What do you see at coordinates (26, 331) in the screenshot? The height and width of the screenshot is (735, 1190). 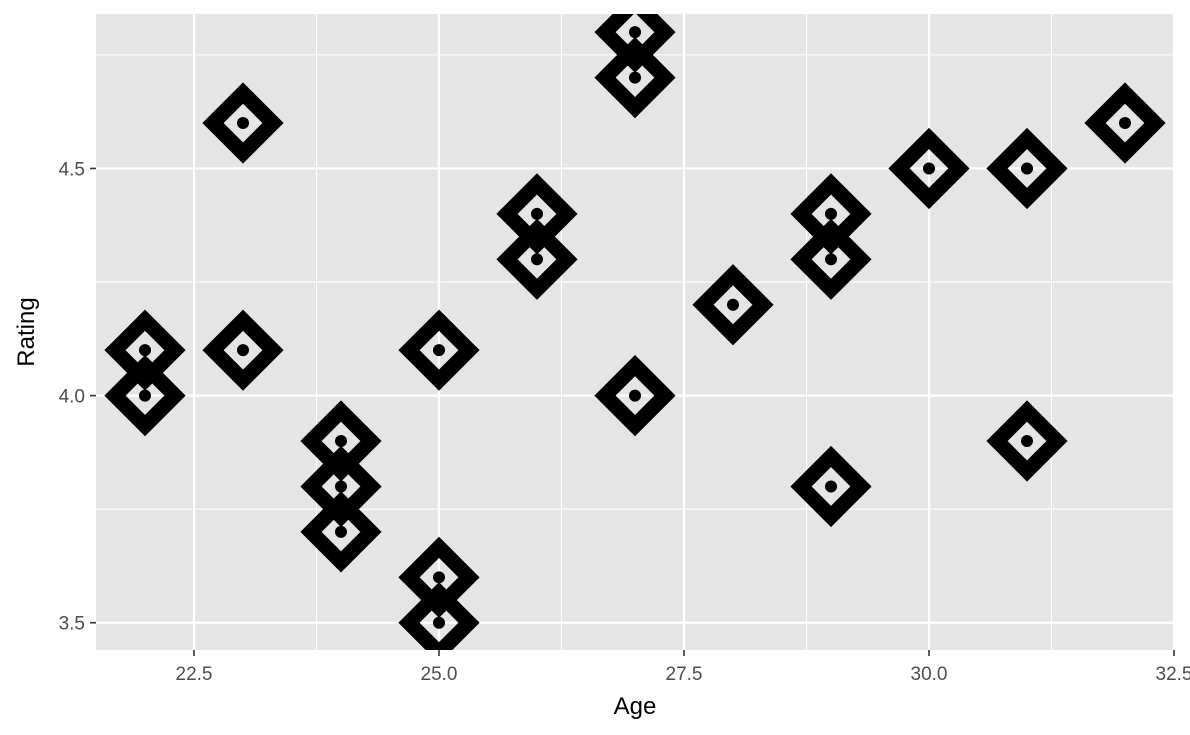 I see `y-axis-title: Rating` at bounding box center [26, 331].